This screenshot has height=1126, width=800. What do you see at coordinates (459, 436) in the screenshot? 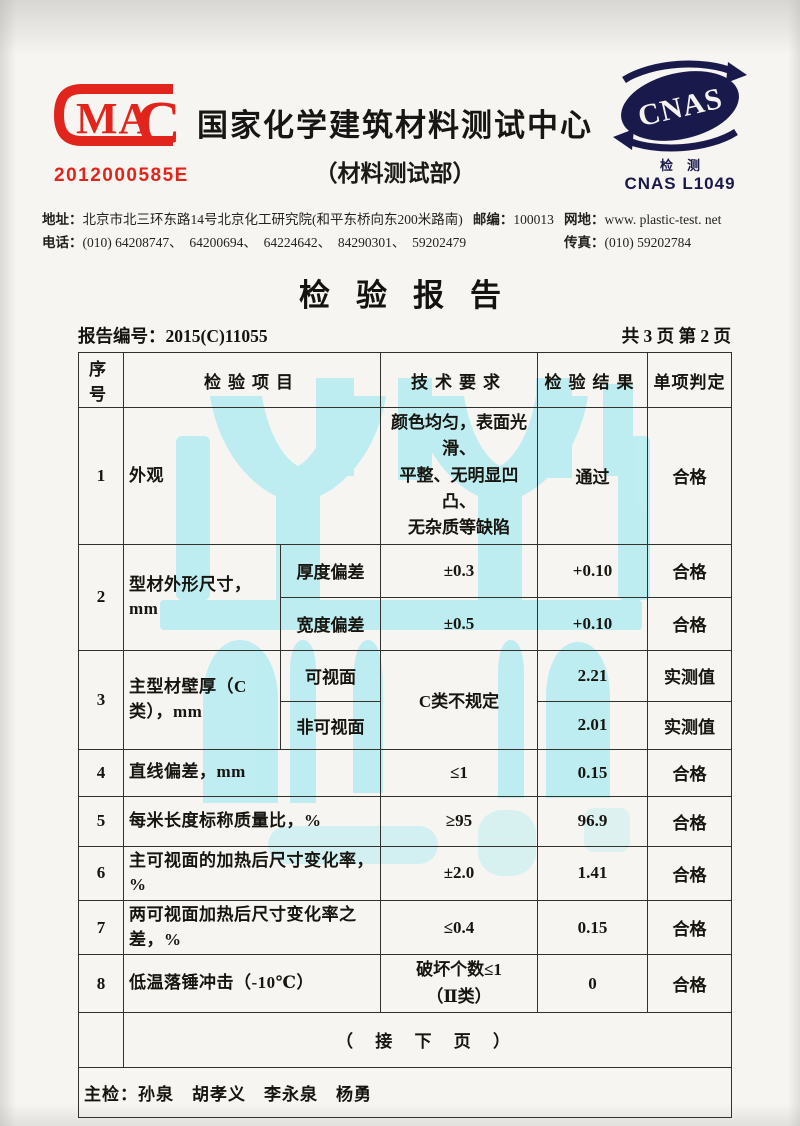
I see `requirement-line: 颜色均匀，表面光滑、` at bounding box center [459, 436].